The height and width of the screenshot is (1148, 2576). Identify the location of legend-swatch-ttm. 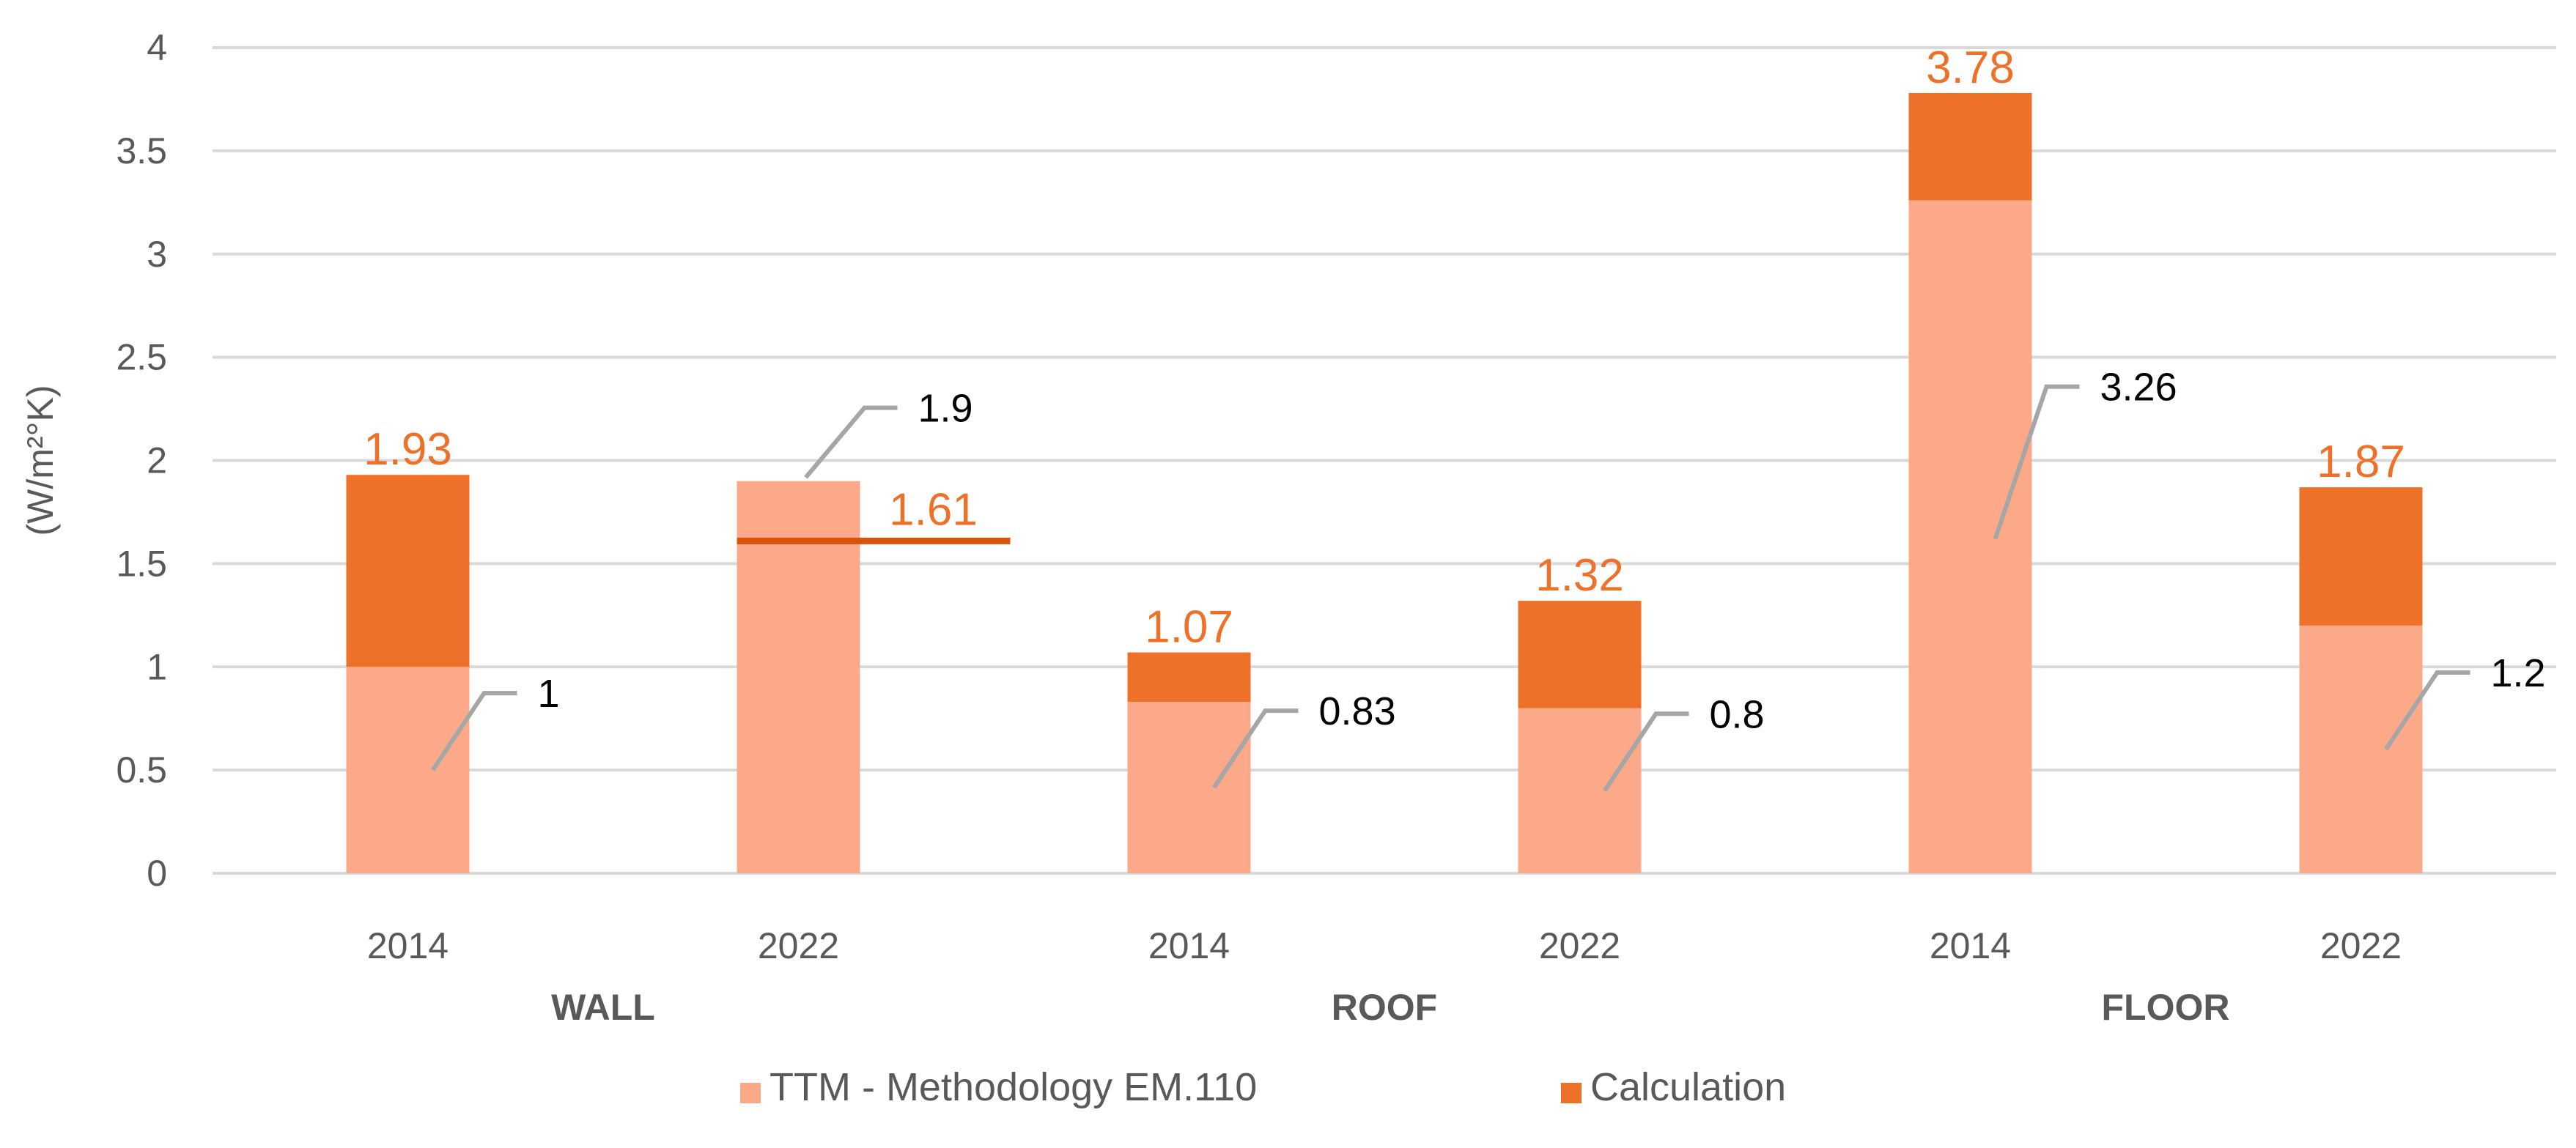
(750, 1093).